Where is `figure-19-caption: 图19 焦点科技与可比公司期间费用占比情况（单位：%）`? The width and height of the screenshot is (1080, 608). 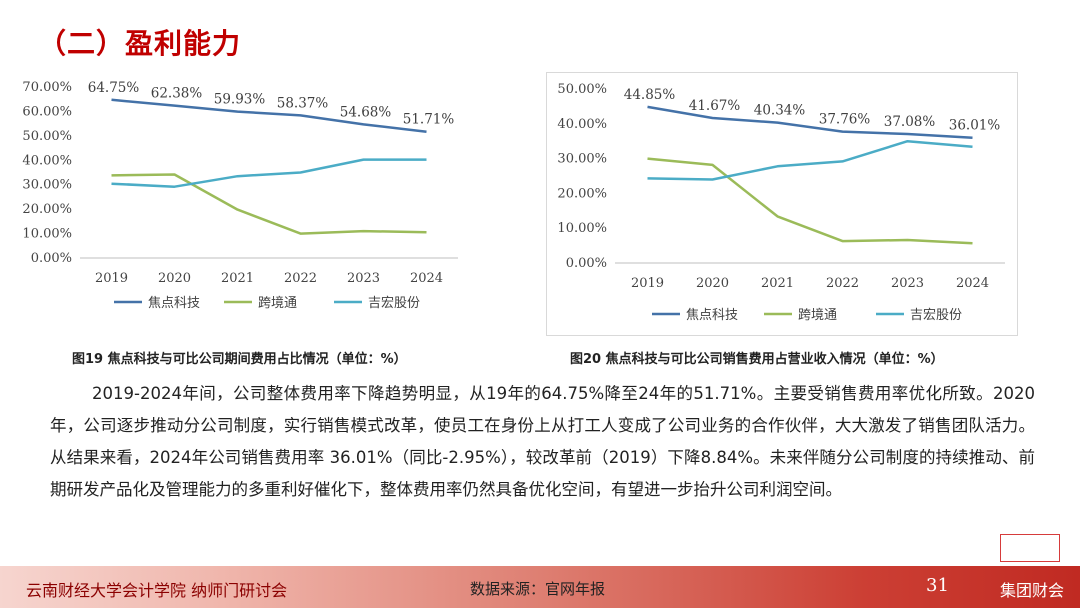 figure-19-caption: 图19 焦点科技与可比公司期间费用占比情况（单位：%） is located at coordinates (239, 359).